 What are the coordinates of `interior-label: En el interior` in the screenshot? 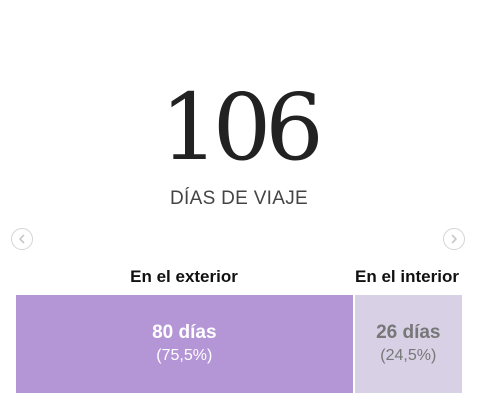 It's located at (407, 276).